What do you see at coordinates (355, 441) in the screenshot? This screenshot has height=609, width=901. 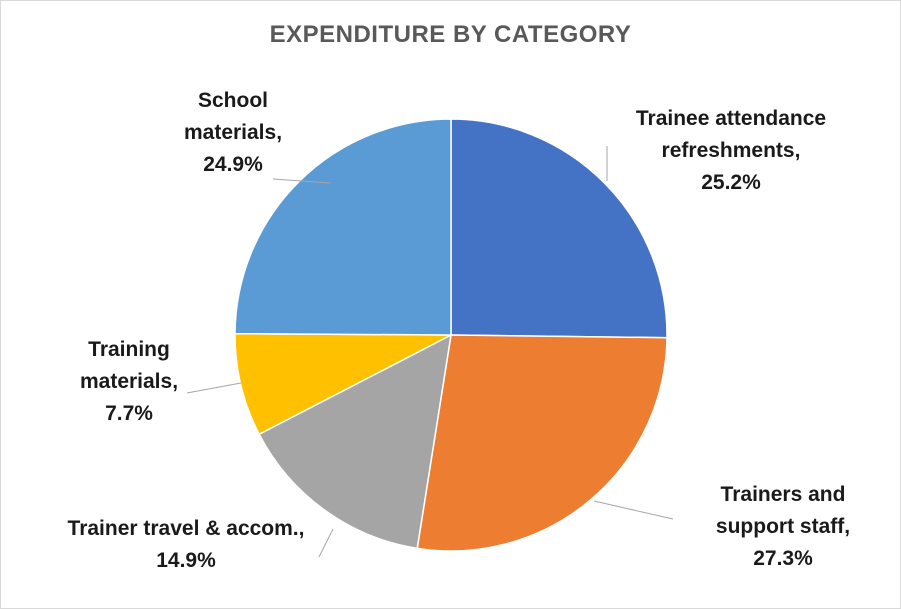 I see `pie-slice-trainer-travel-accom` at bounding box center [355, 441].